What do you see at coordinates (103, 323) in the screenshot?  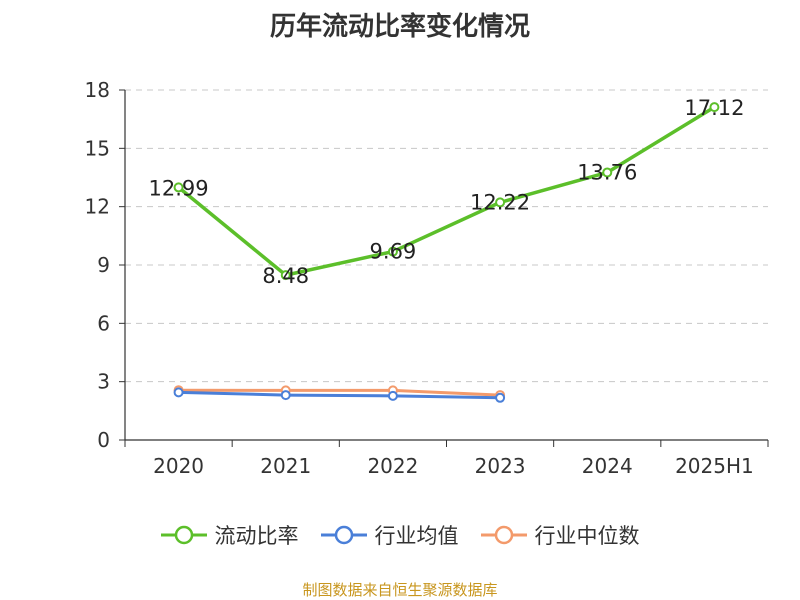 I see `y-tick-label: 6` at bounding box center [103, 323].